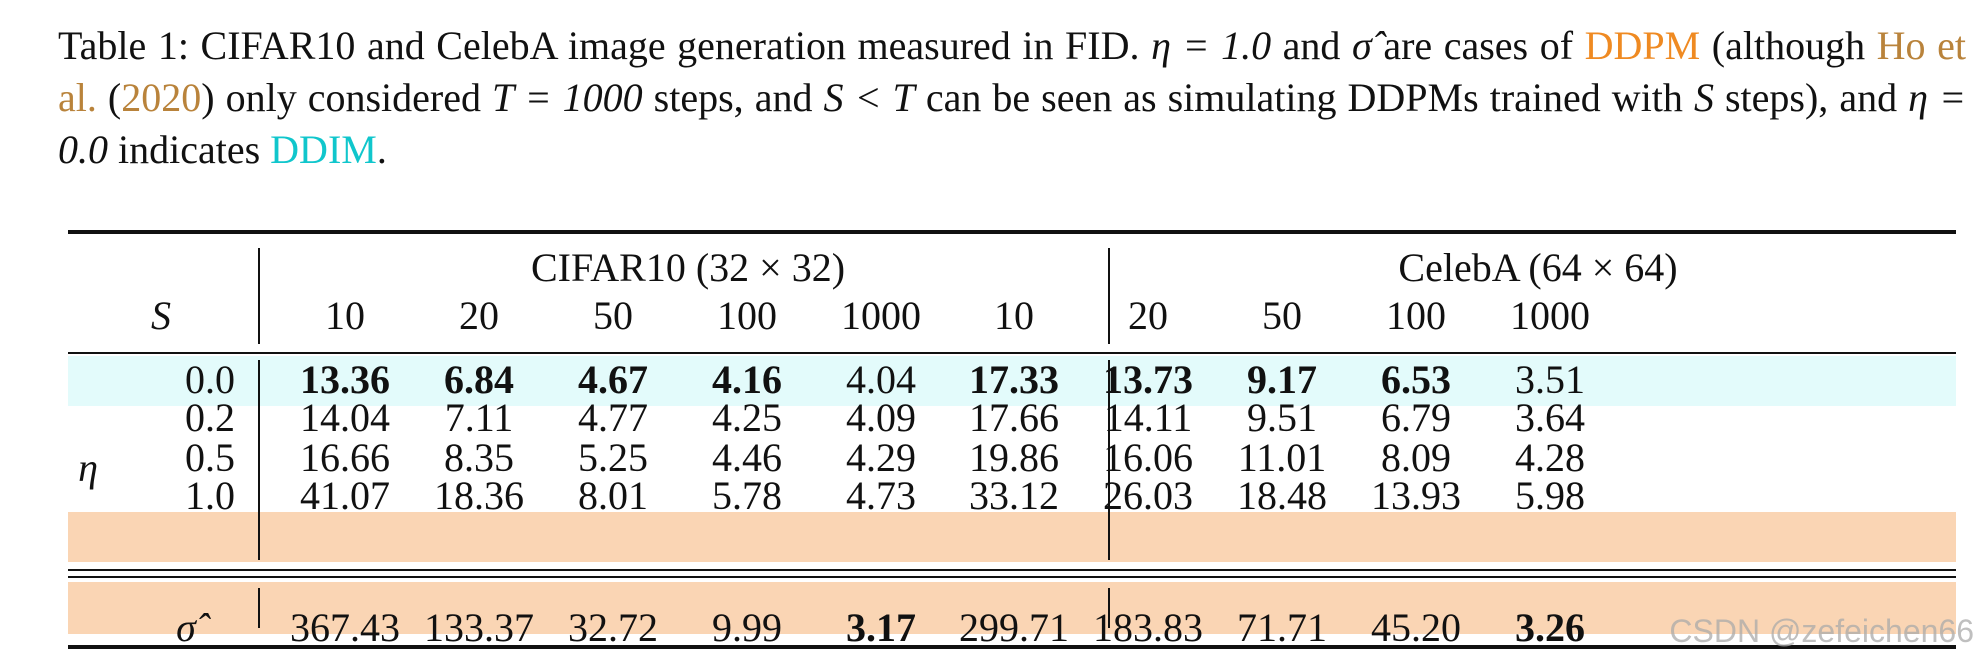 The height and width of the screenshot is (660, 1984). What do you see at coordinates (613, 417) in the screenshot?
I see `table-cell: 4.77` at bounding box center [613, 417].